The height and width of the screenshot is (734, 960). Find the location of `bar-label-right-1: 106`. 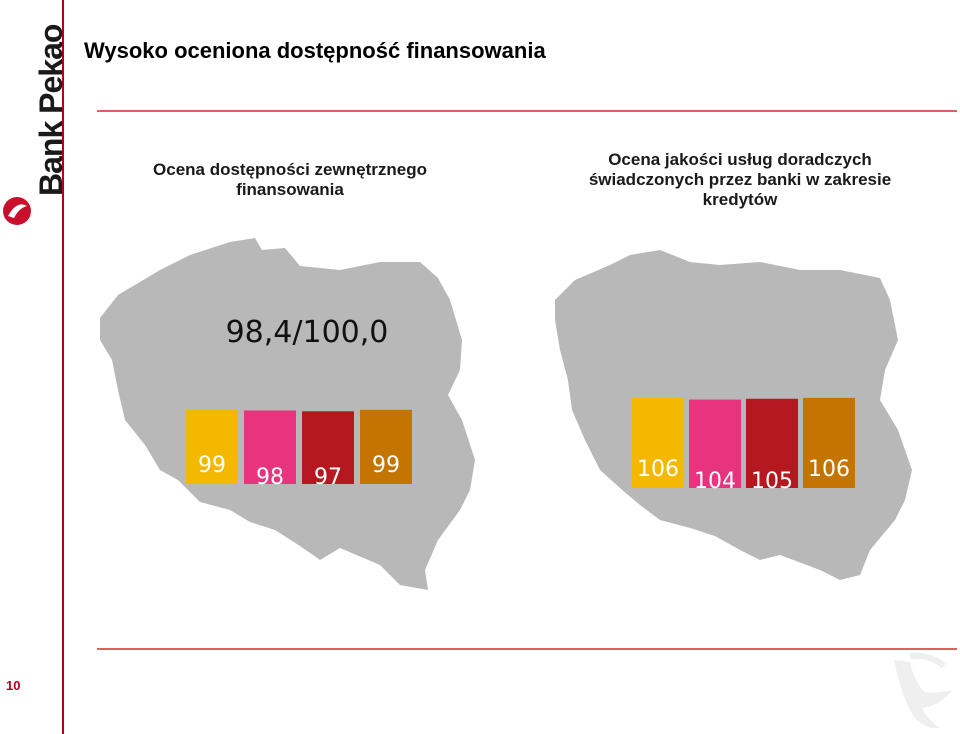

bar-label-right-1: 106 is located at coordinates (658, 469).